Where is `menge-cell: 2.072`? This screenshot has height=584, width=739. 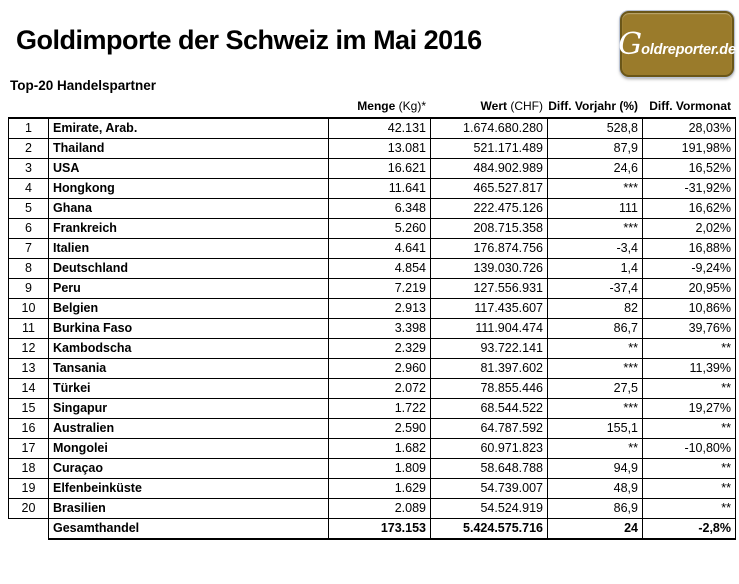
menge-cell: 2.072 is located at coordinates (379, 388).